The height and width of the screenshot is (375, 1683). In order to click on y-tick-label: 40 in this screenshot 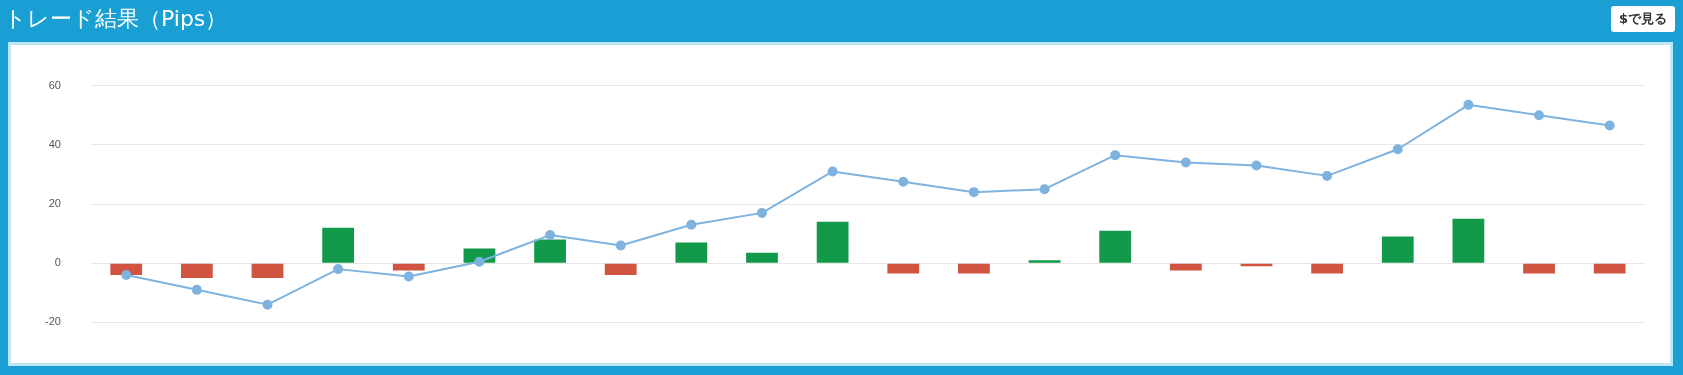, I will do `click(54, 143)`.